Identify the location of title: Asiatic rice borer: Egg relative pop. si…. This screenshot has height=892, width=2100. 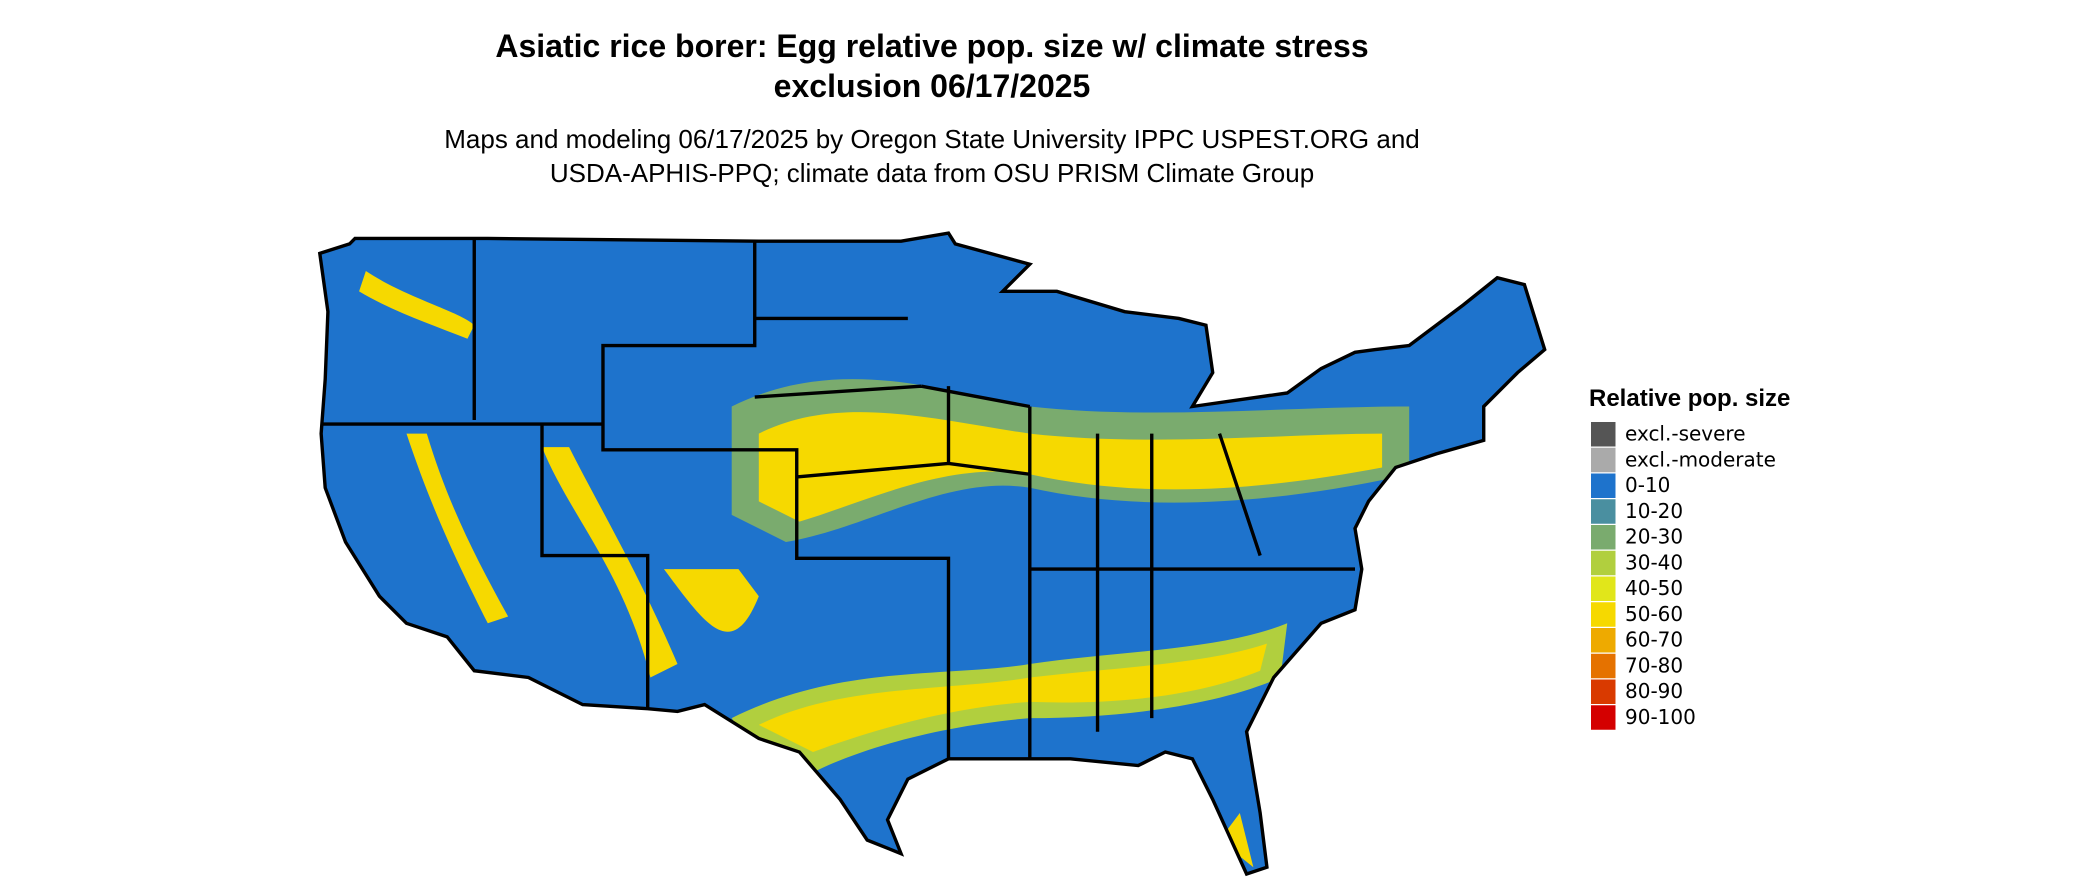
(931, 46).